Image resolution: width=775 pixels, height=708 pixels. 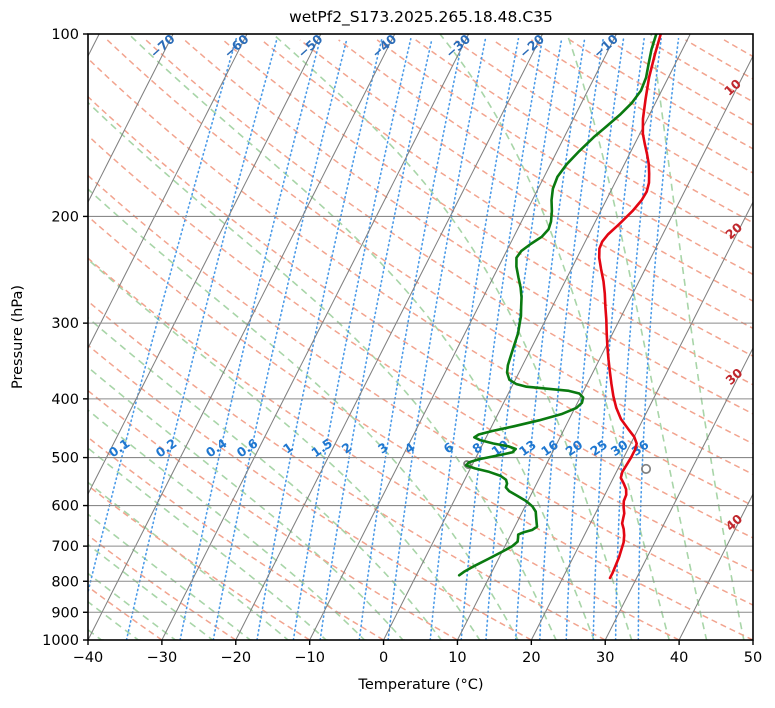 What do you see at coordinates (630, 307) in the screenshot?
I see `temperature-profile-line` at bounding box center [630, 307].